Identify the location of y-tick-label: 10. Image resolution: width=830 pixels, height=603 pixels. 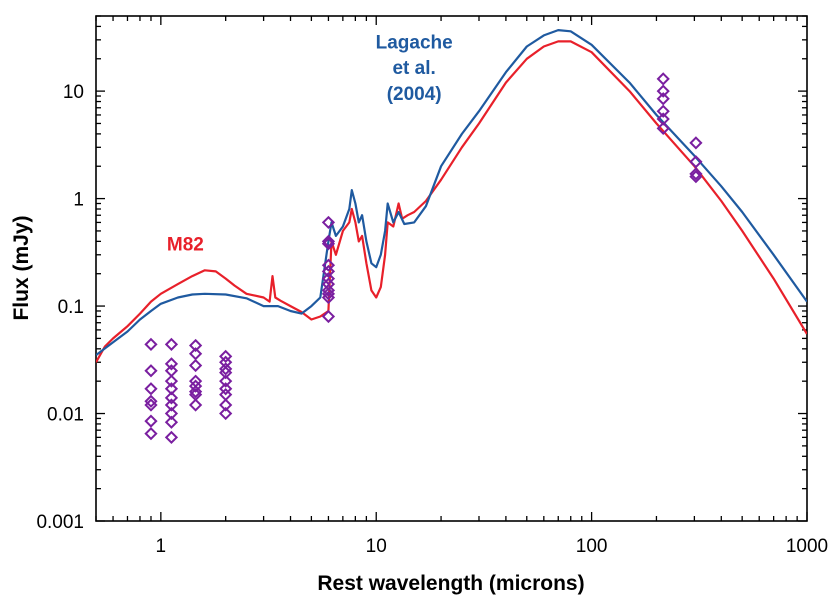
(73, 92).